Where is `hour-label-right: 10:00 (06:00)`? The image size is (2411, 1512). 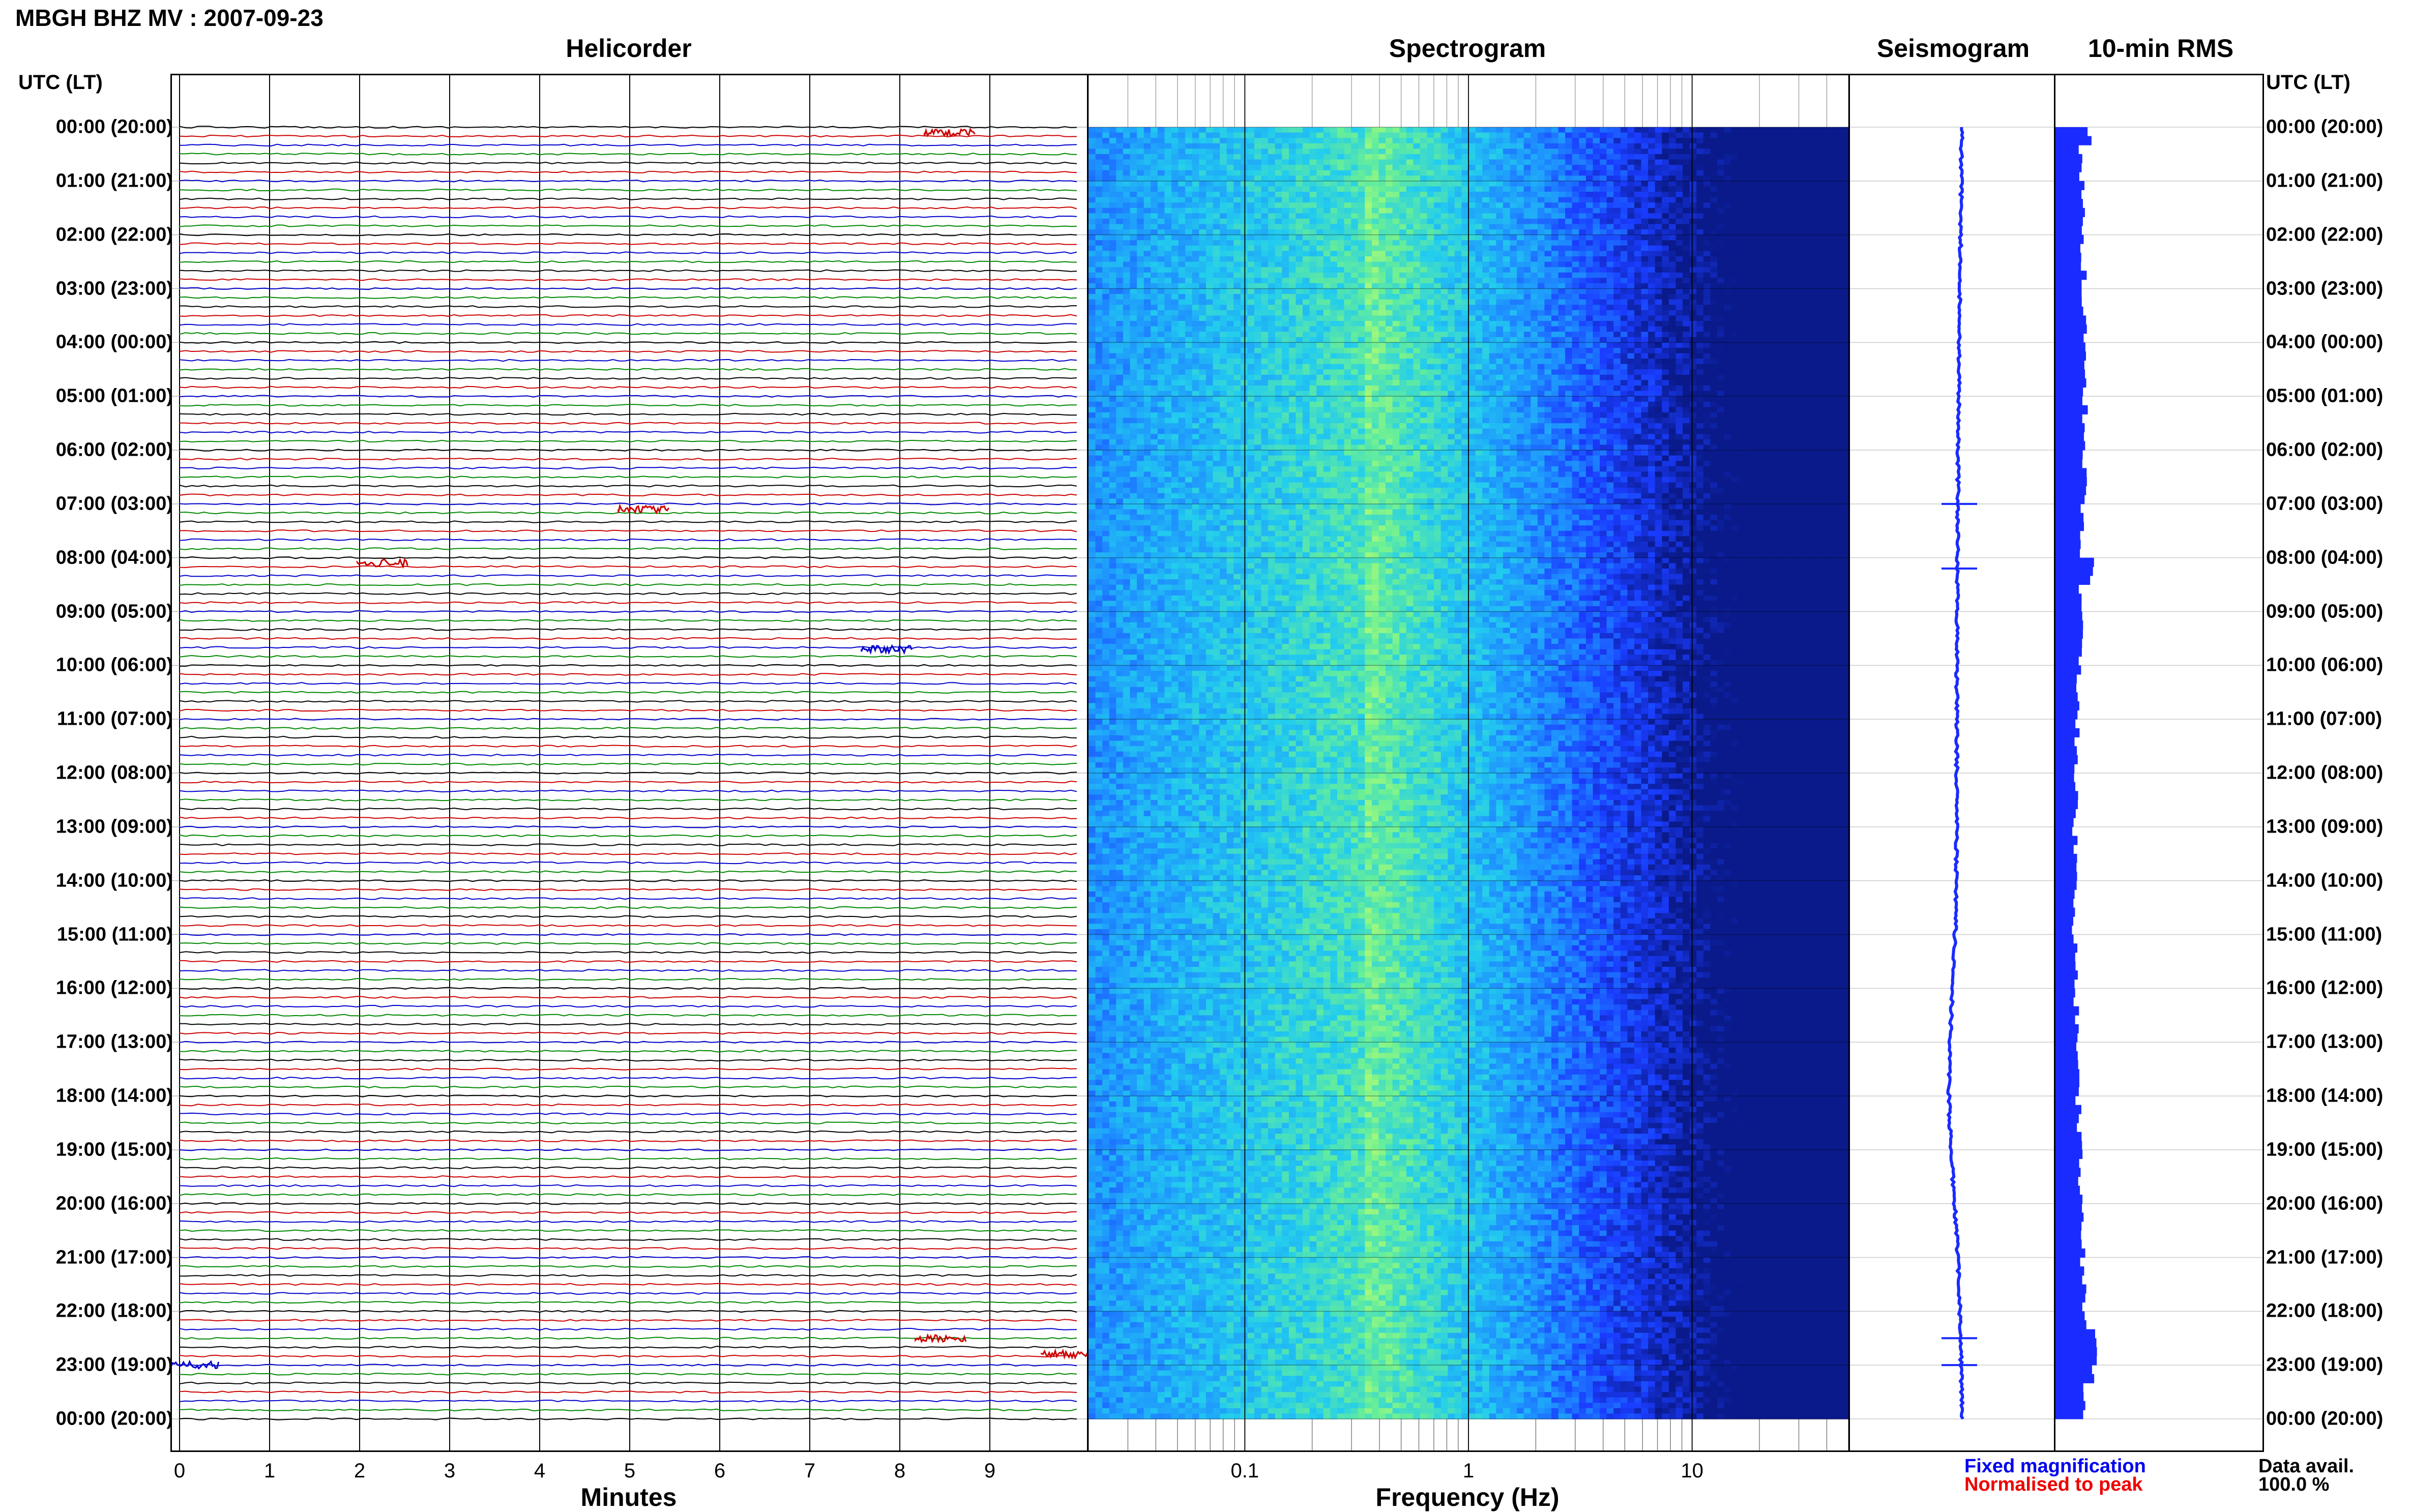 hour-label-right: 10:00 (06:00) is located at coordinates (2324, 665).